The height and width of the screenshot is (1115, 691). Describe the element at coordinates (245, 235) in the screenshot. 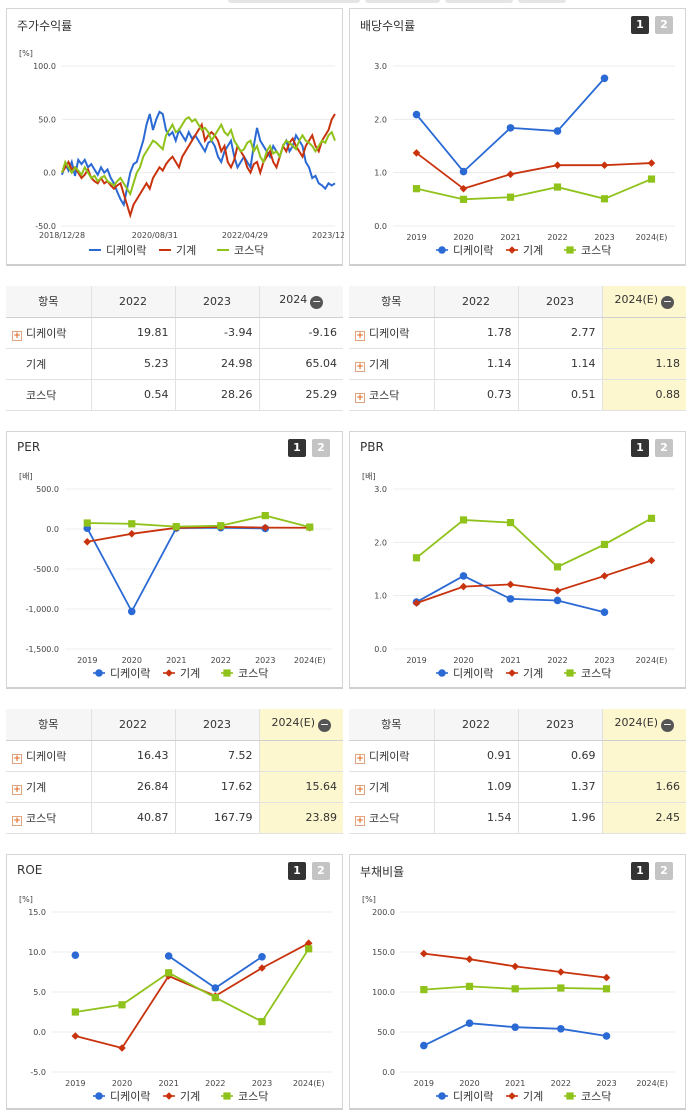

I see `x-tick-label: 2022/04/29` at that location.